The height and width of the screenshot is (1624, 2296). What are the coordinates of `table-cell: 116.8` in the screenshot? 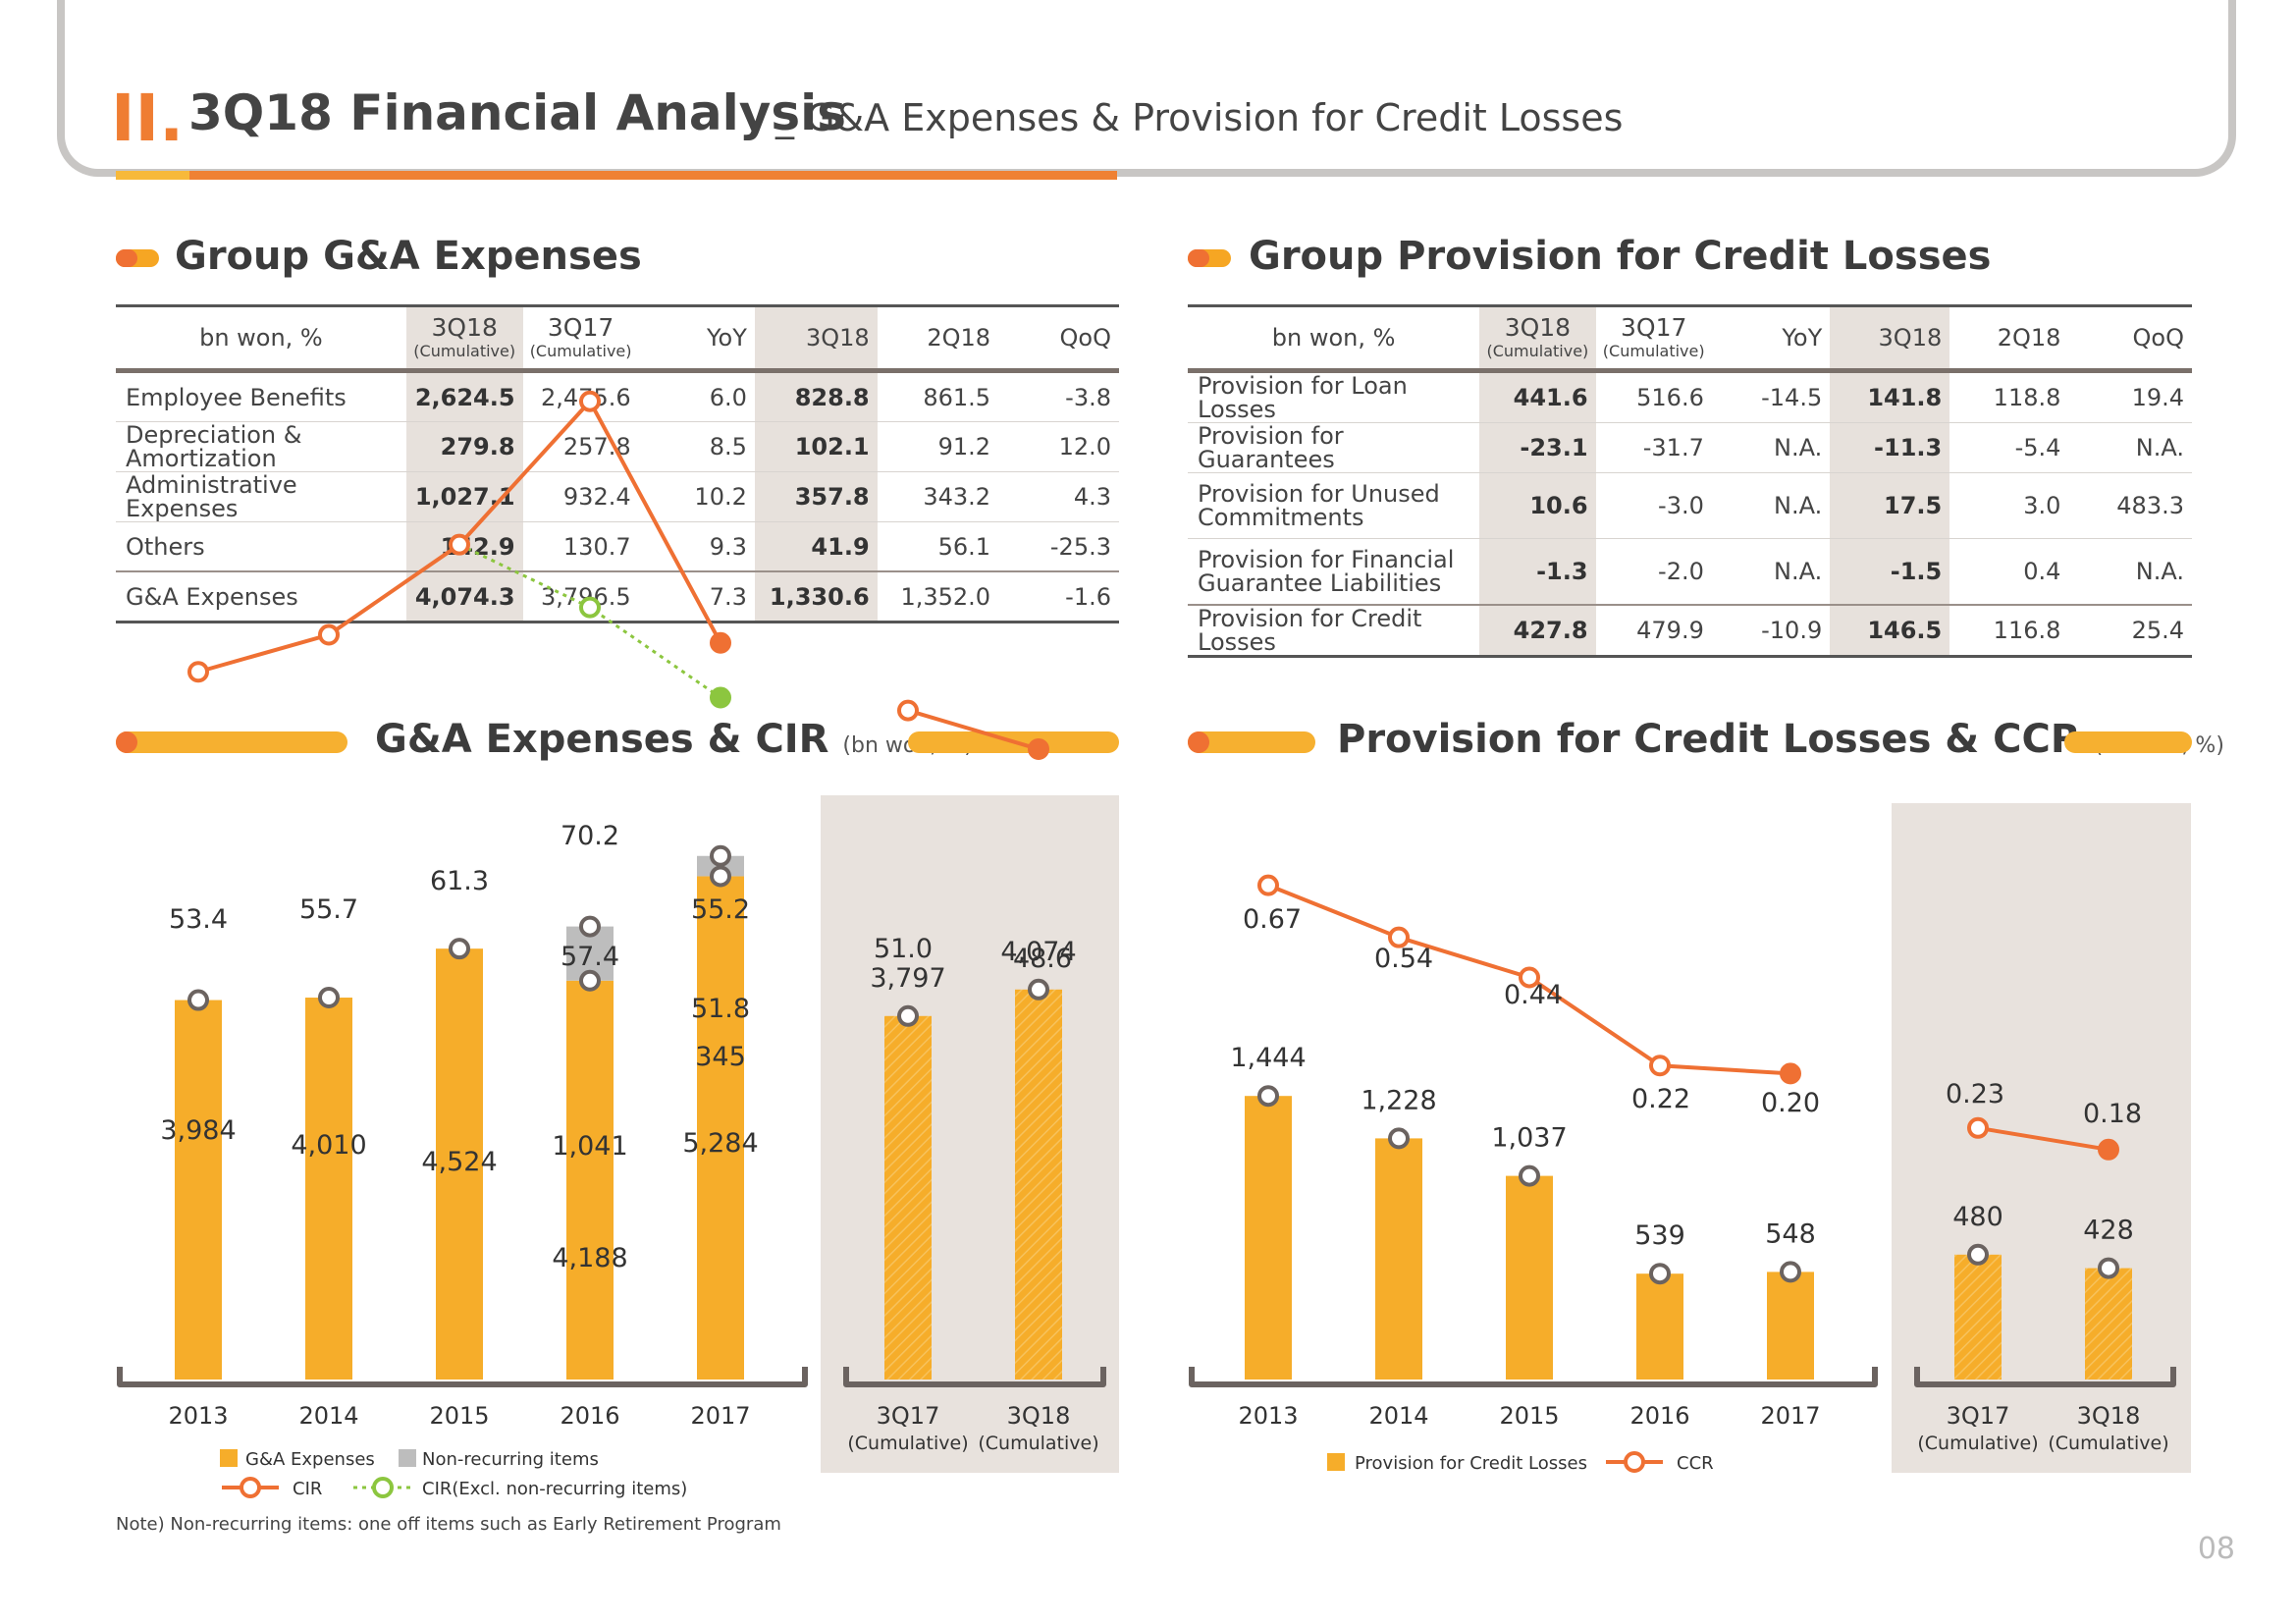 It's located at (2009, 631).